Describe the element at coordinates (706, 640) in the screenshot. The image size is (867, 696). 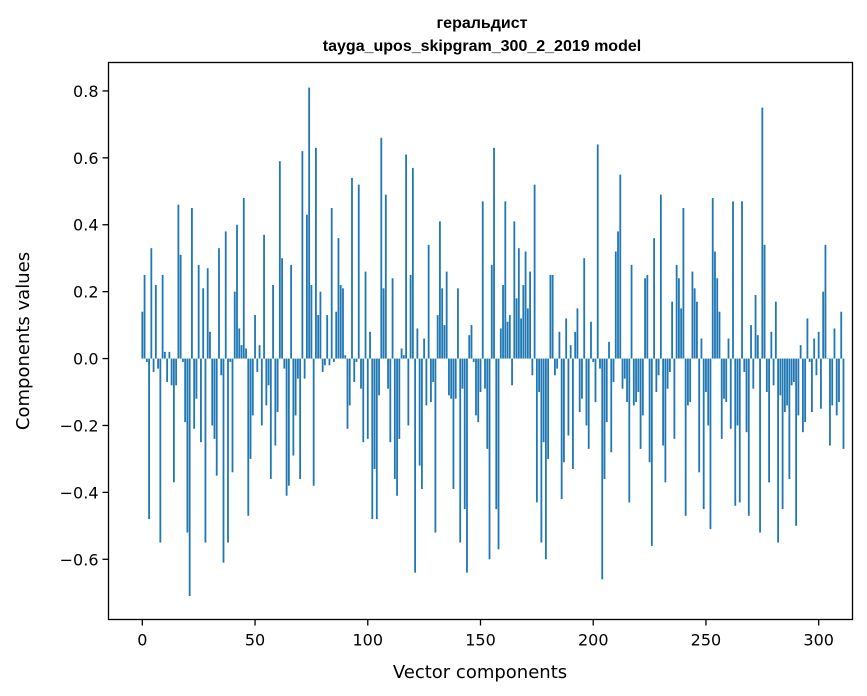
I see `x-tick-label: 250` at that location.